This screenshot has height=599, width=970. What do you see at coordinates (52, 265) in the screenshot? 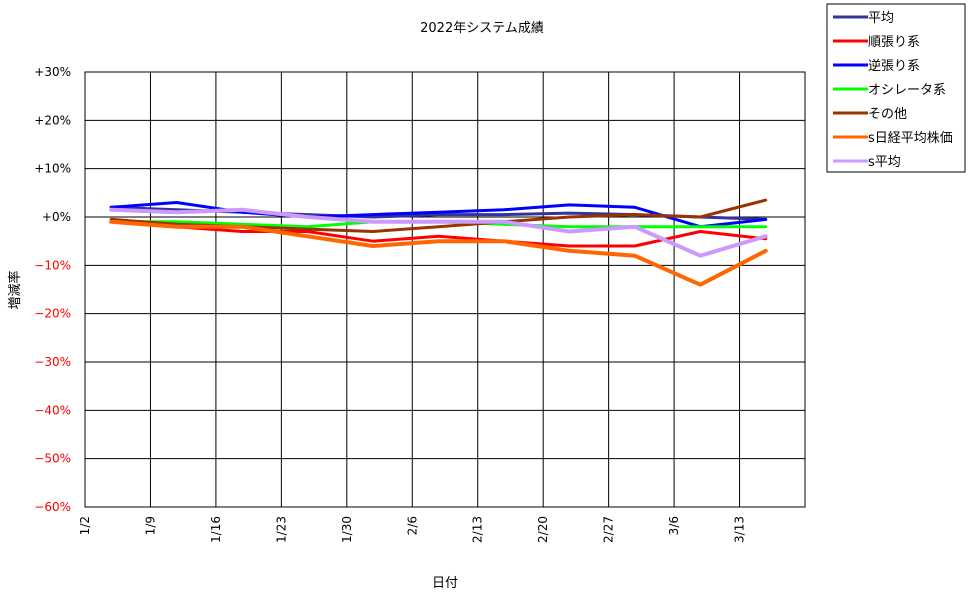
I see `y-tick-label: −10%` at bounding box center [52, 265].